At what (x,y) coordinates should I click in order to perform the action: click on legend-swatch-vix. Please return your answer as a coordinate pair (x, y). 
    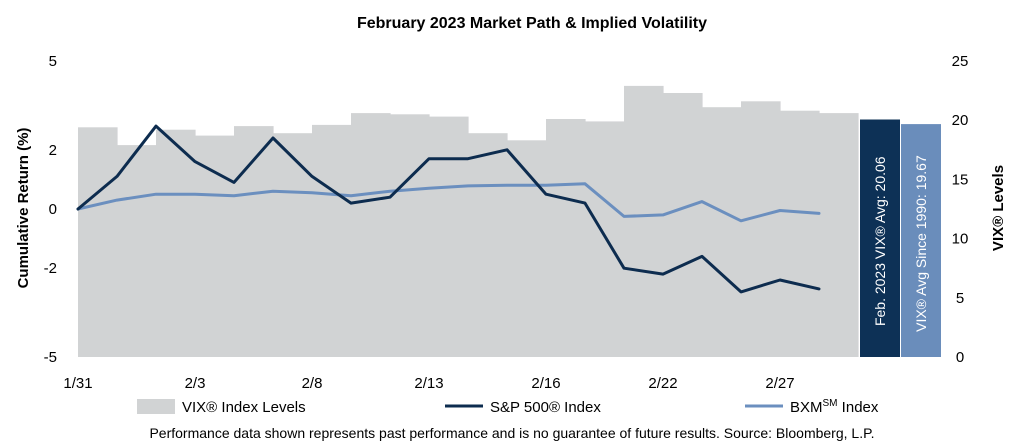
    Looking at the image, I should click on (156, 406).